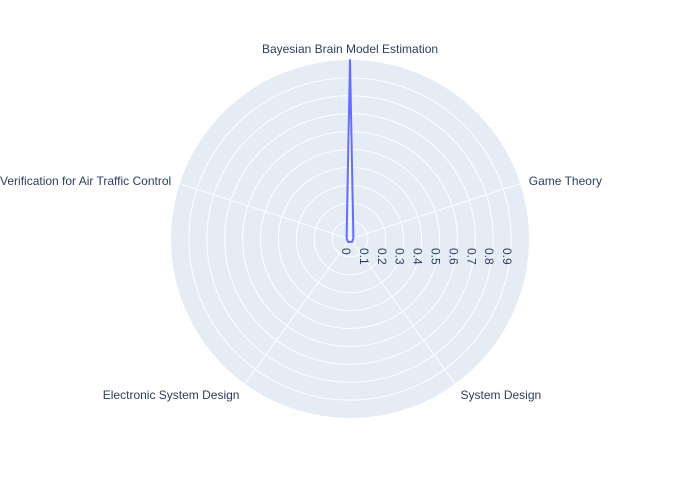 This screenshot has height=500, width=700. What do you see at coordinates (501, 395) in the screenshot?
I see `category-label: System Design` at bounding box center [501, 395].